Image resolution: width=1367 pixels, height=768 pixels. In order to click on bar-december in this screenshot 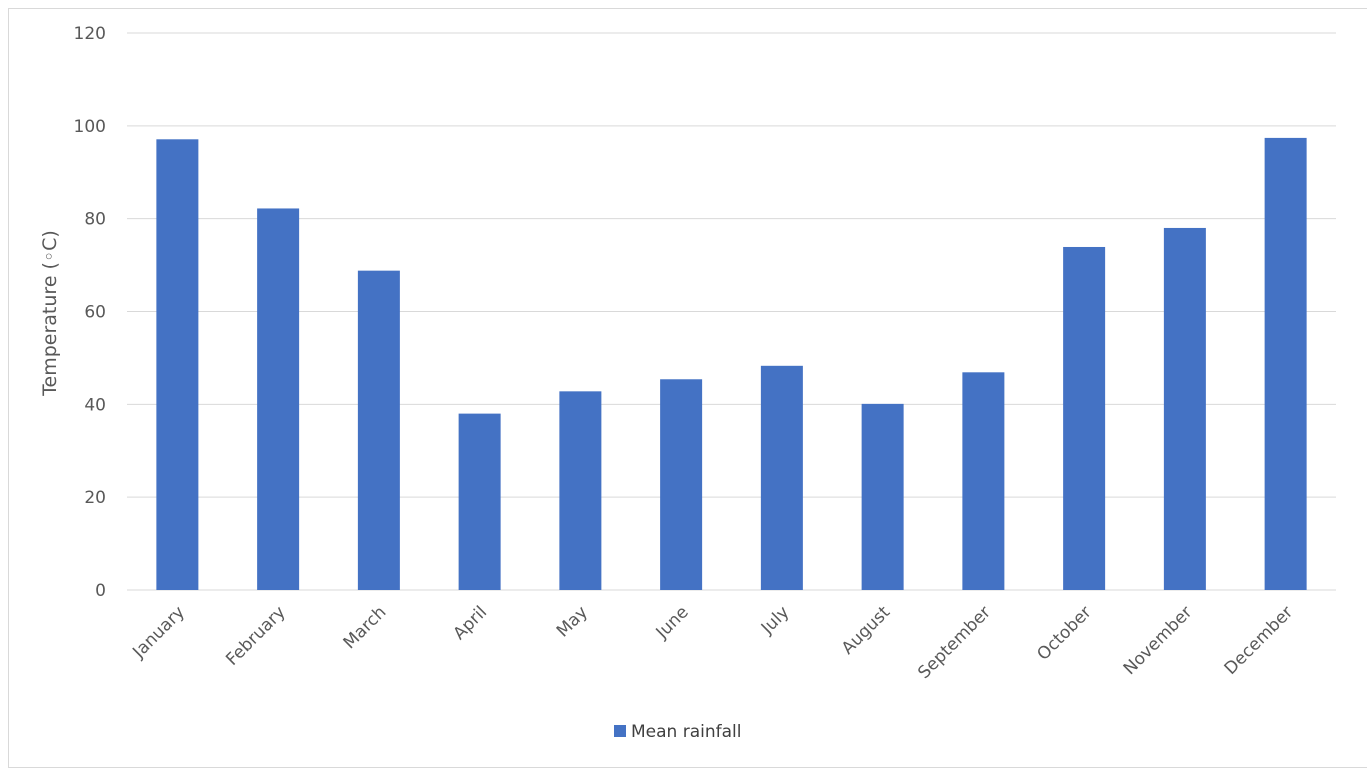, I will do `click(1285, 363)`.